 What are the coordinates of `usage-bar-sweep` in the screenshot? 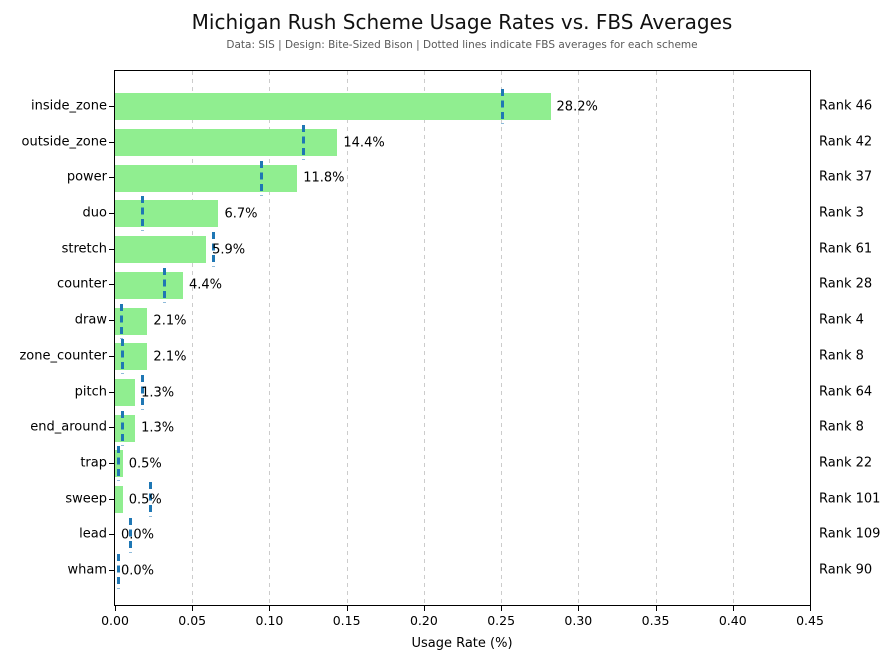 It's located at (119, 500).